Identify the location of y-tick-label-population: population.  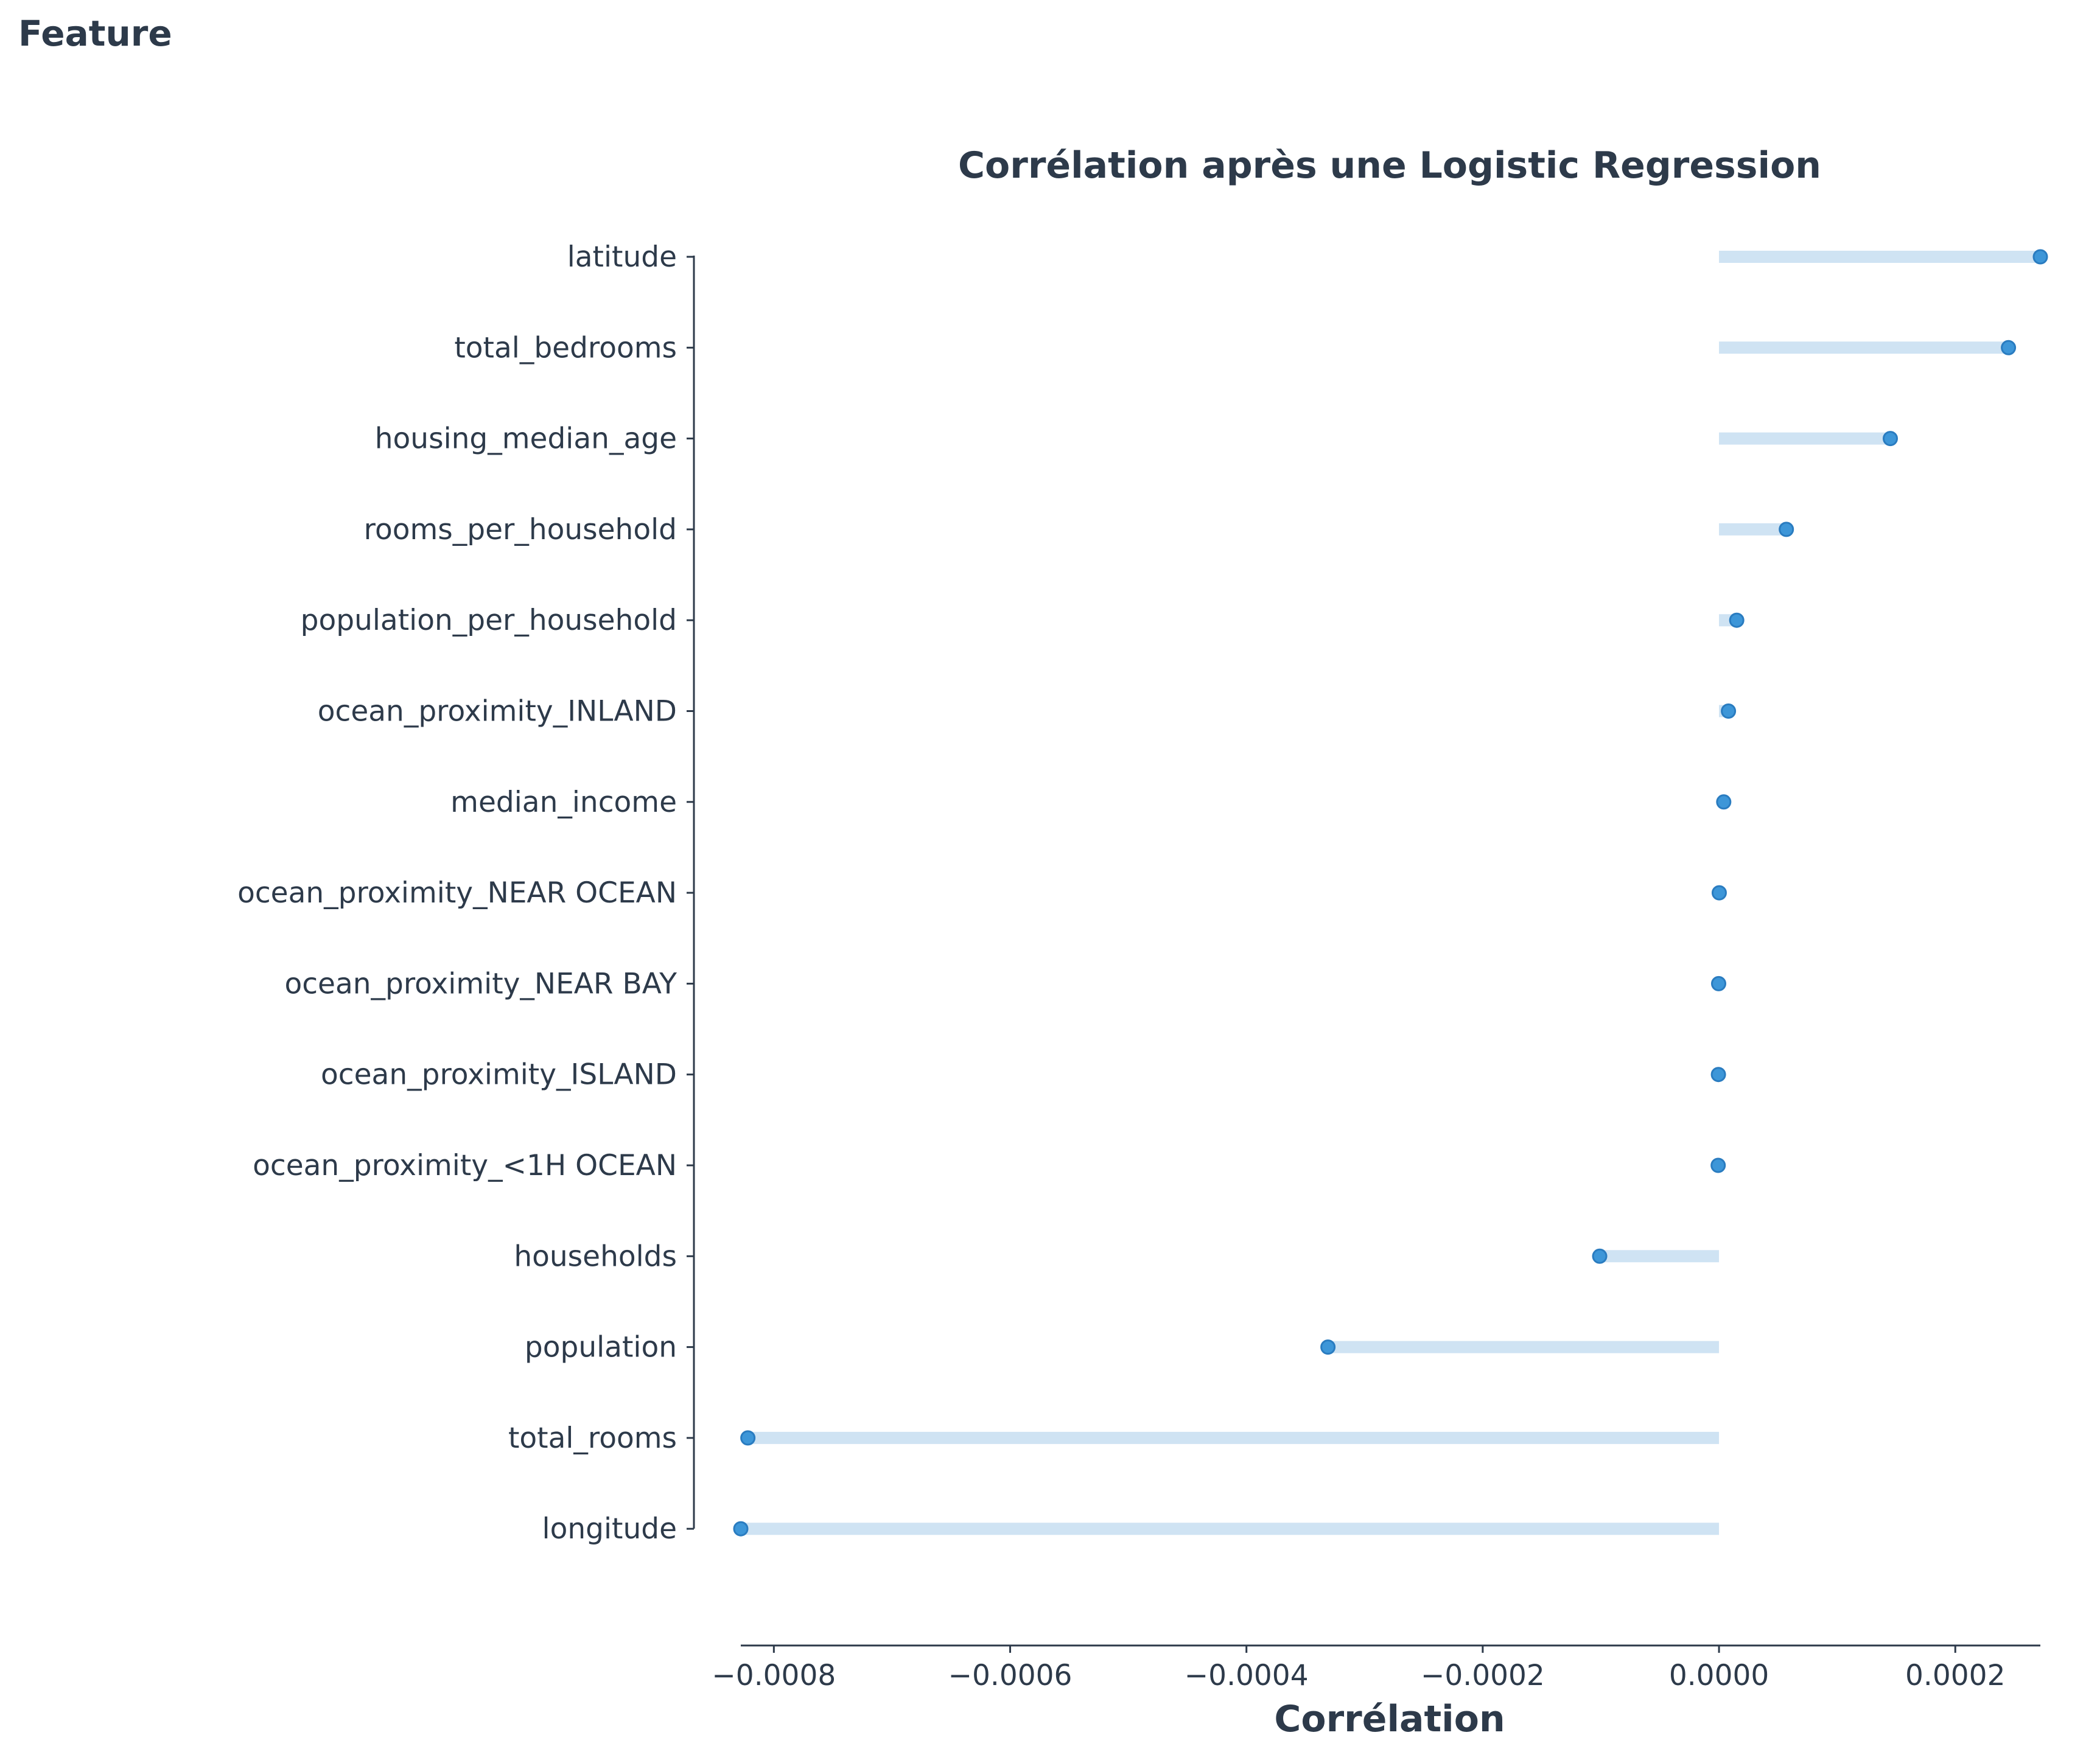
(601, 1347).